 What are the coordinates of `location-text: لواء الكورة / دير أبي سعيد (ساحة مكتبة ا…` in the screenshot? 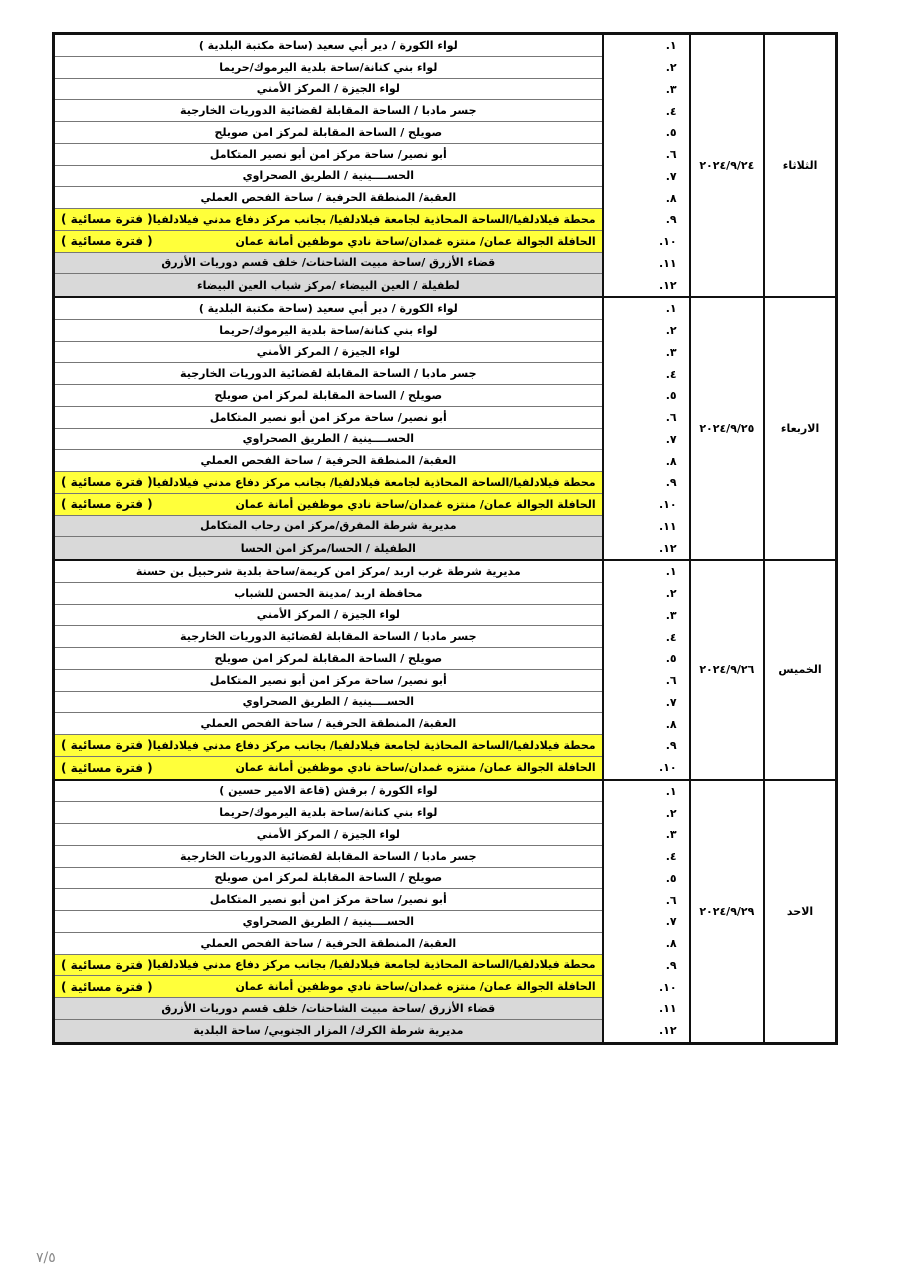 It's located at (328, 308).